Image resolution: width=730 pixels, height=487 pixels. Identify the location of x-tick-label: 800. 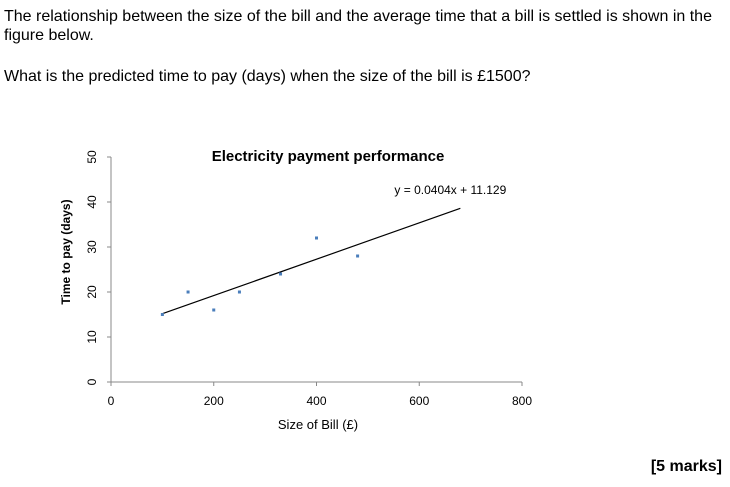
(522, 401).